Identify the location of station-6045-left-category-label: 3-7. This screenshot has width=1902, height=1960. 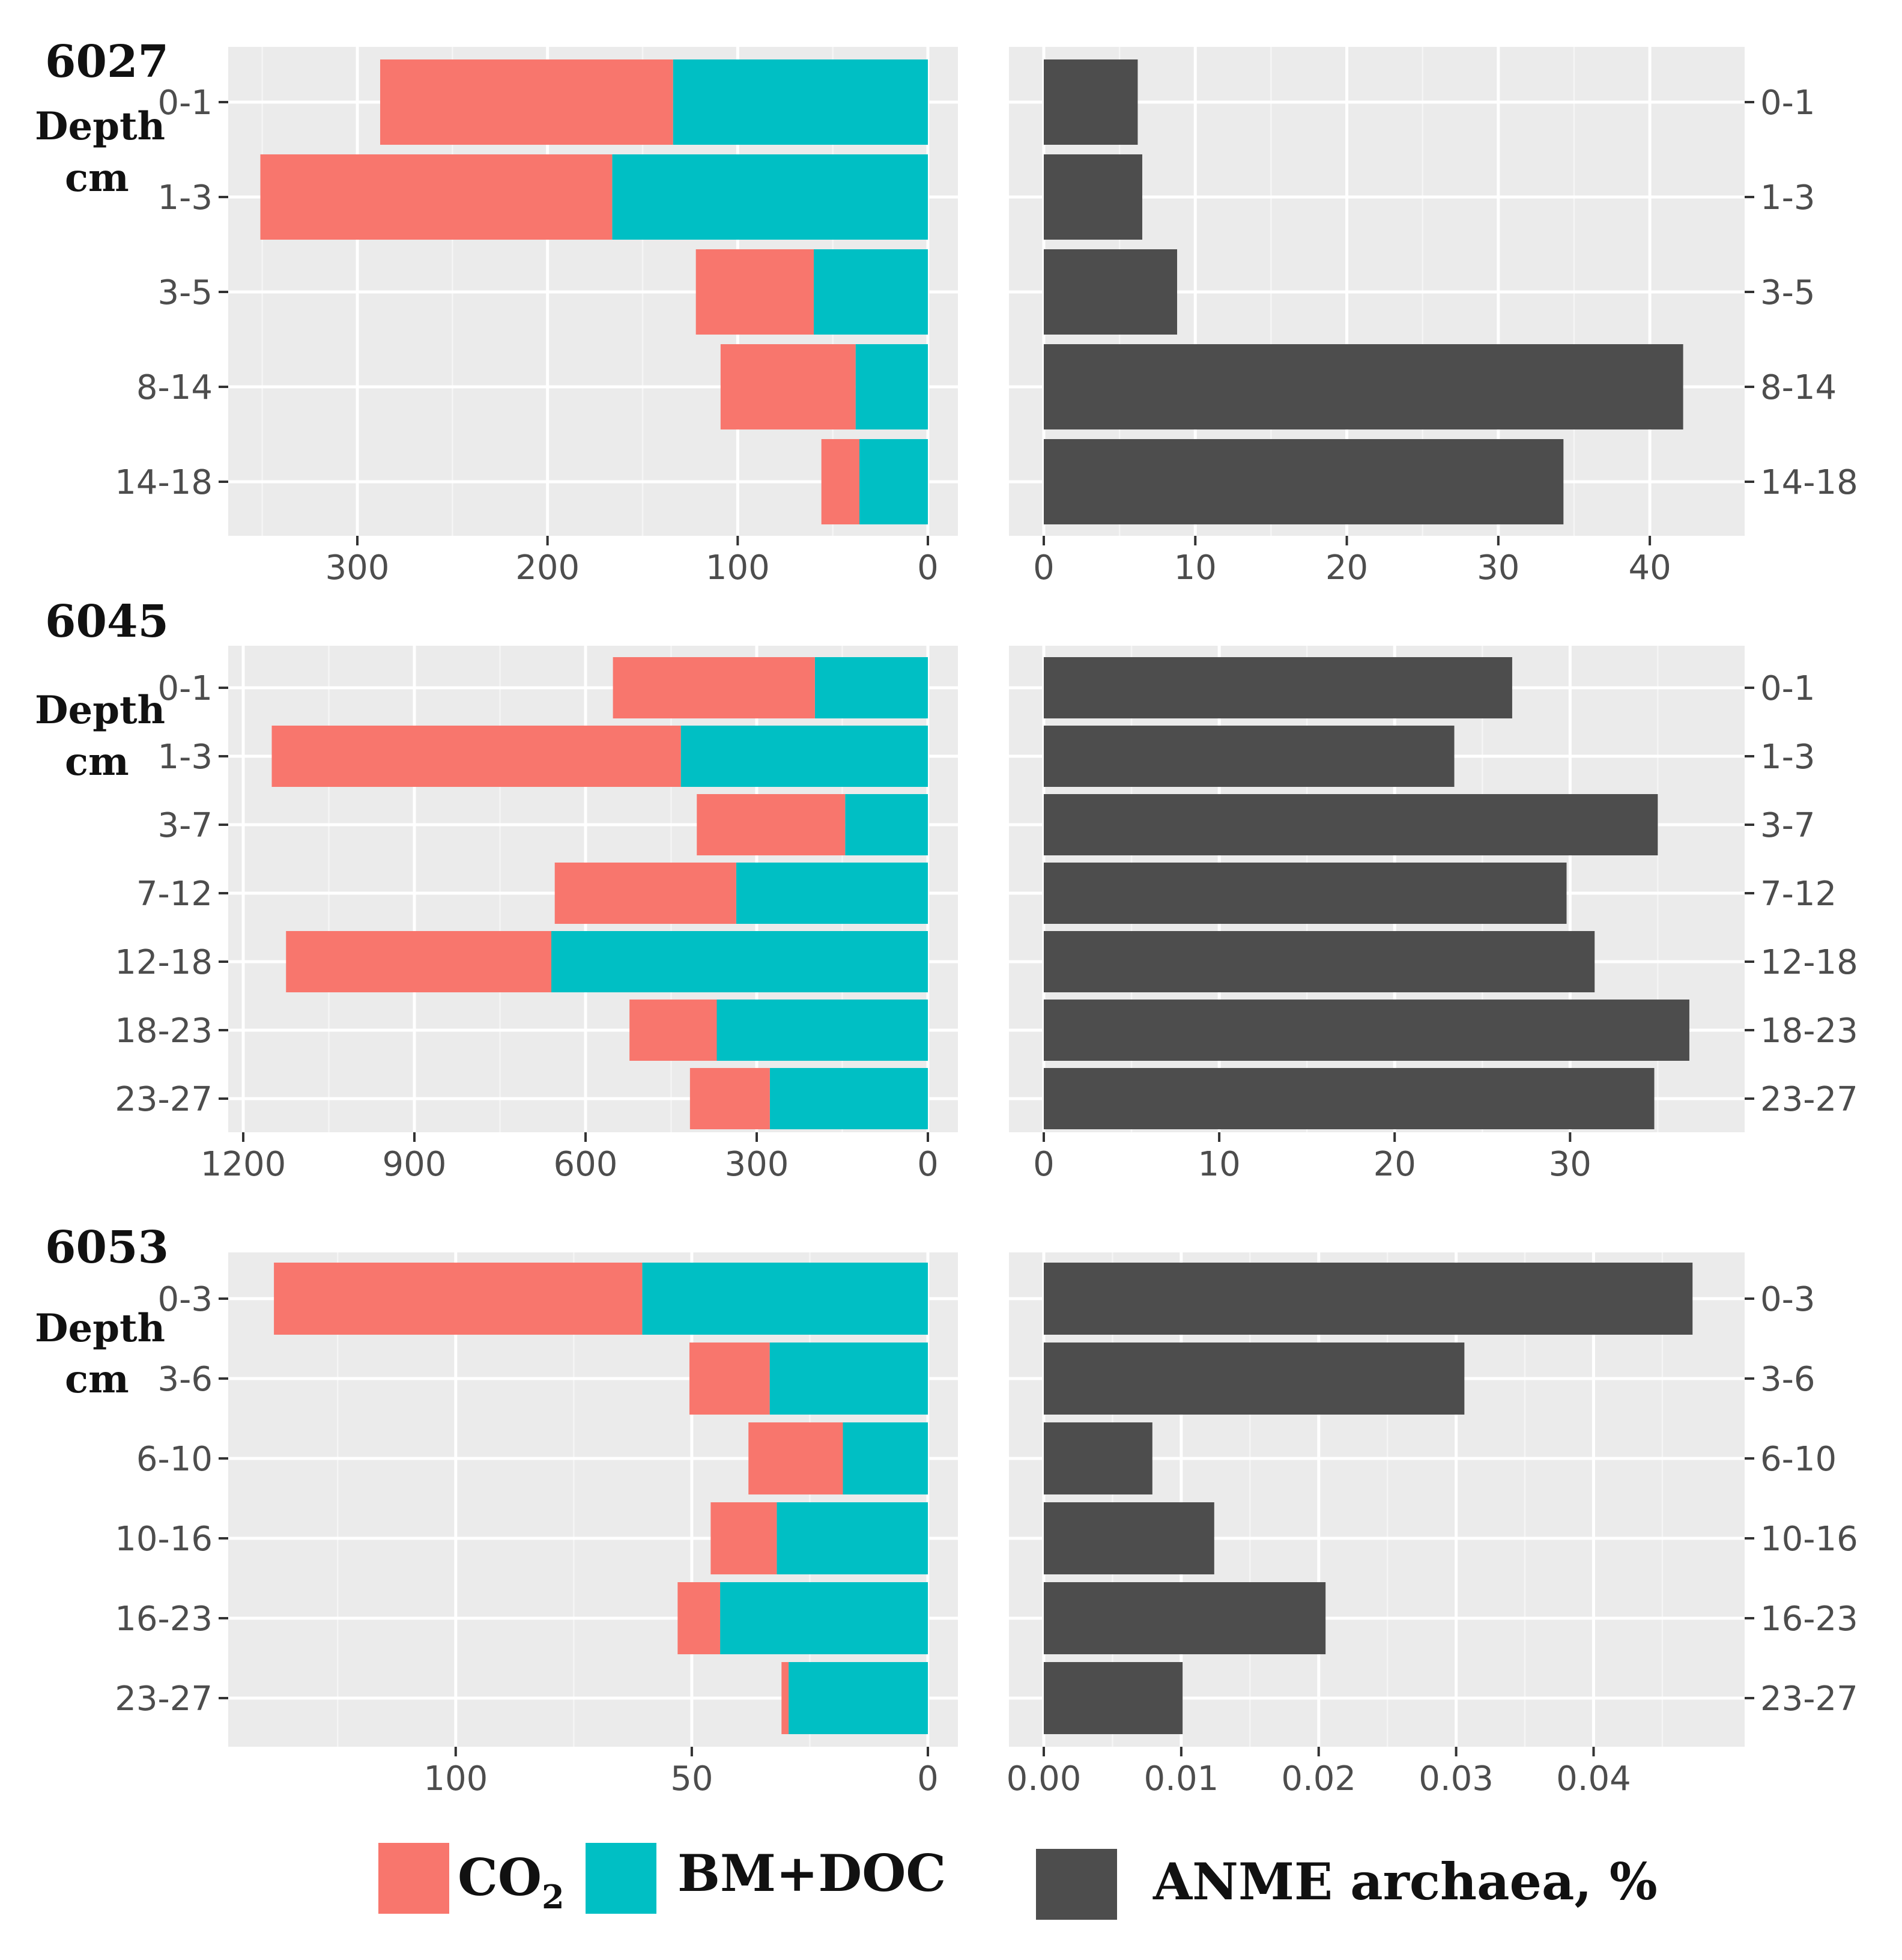
(186, 825).